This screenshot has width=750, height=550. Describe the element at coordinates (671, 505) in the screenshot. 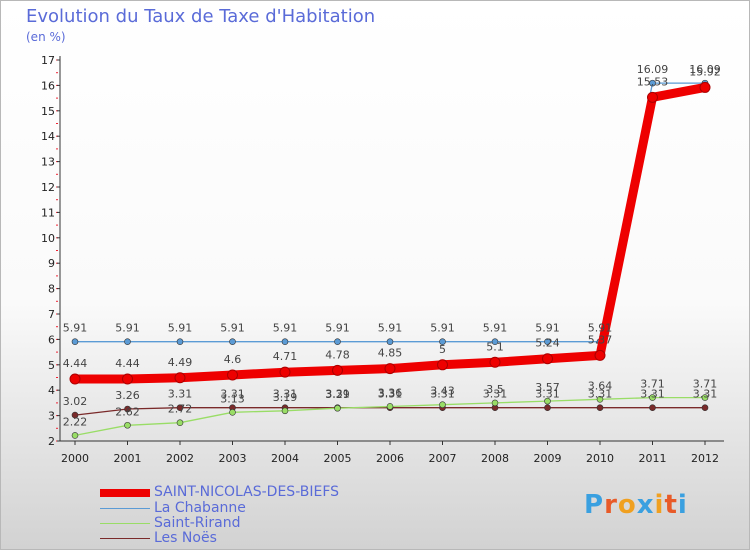

I see `logo-letter: t` at that location.